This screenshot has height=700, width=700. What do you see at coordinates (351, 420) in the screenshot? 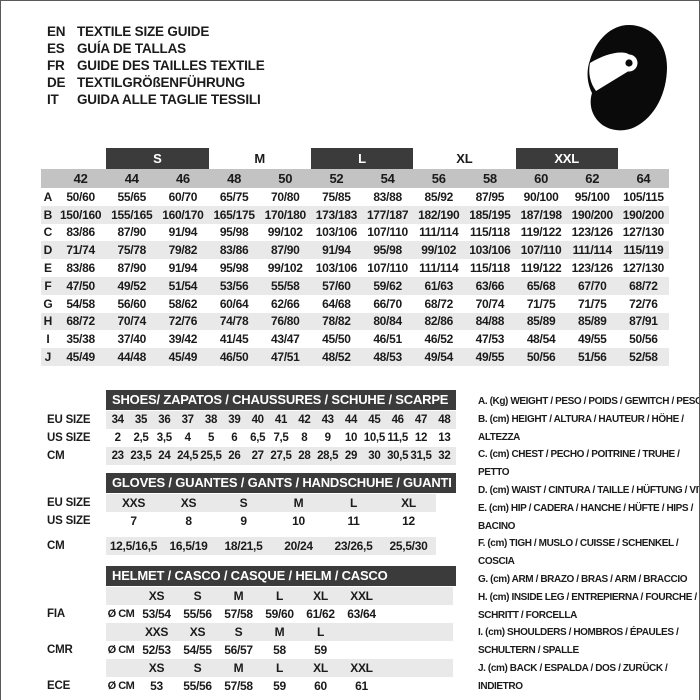
I see `shoe-eu-size-value: 44` at bounding box center [351, 420].